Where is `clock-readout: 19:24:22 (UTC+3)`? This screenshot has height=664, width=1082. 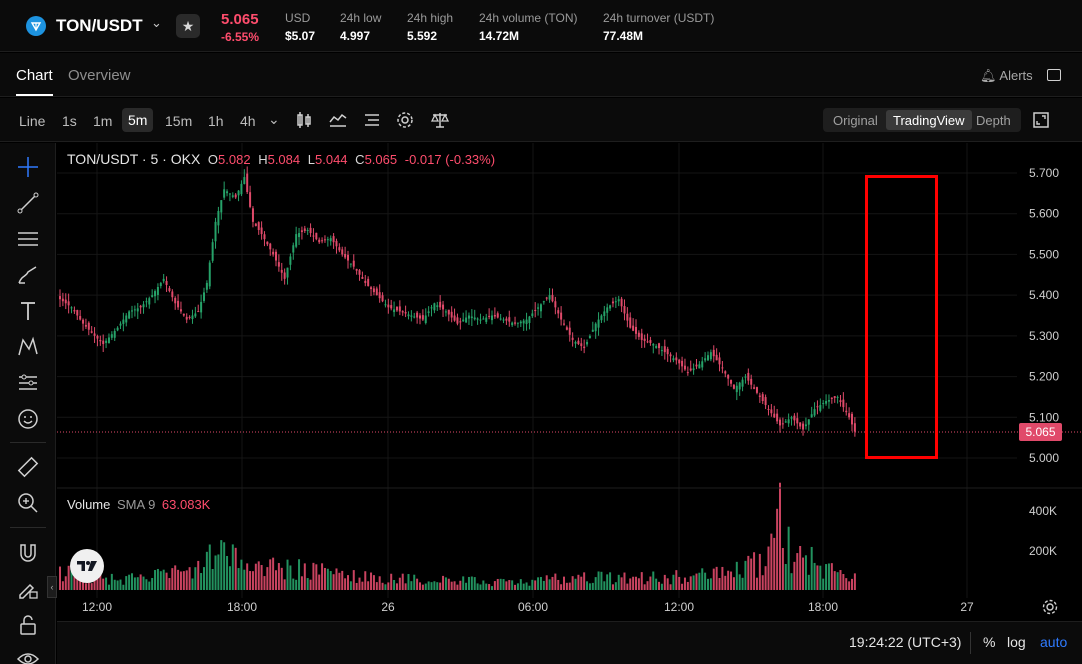
clock-readout: 19:24:22 (UTC+3) is located at coordinates (905, 642).